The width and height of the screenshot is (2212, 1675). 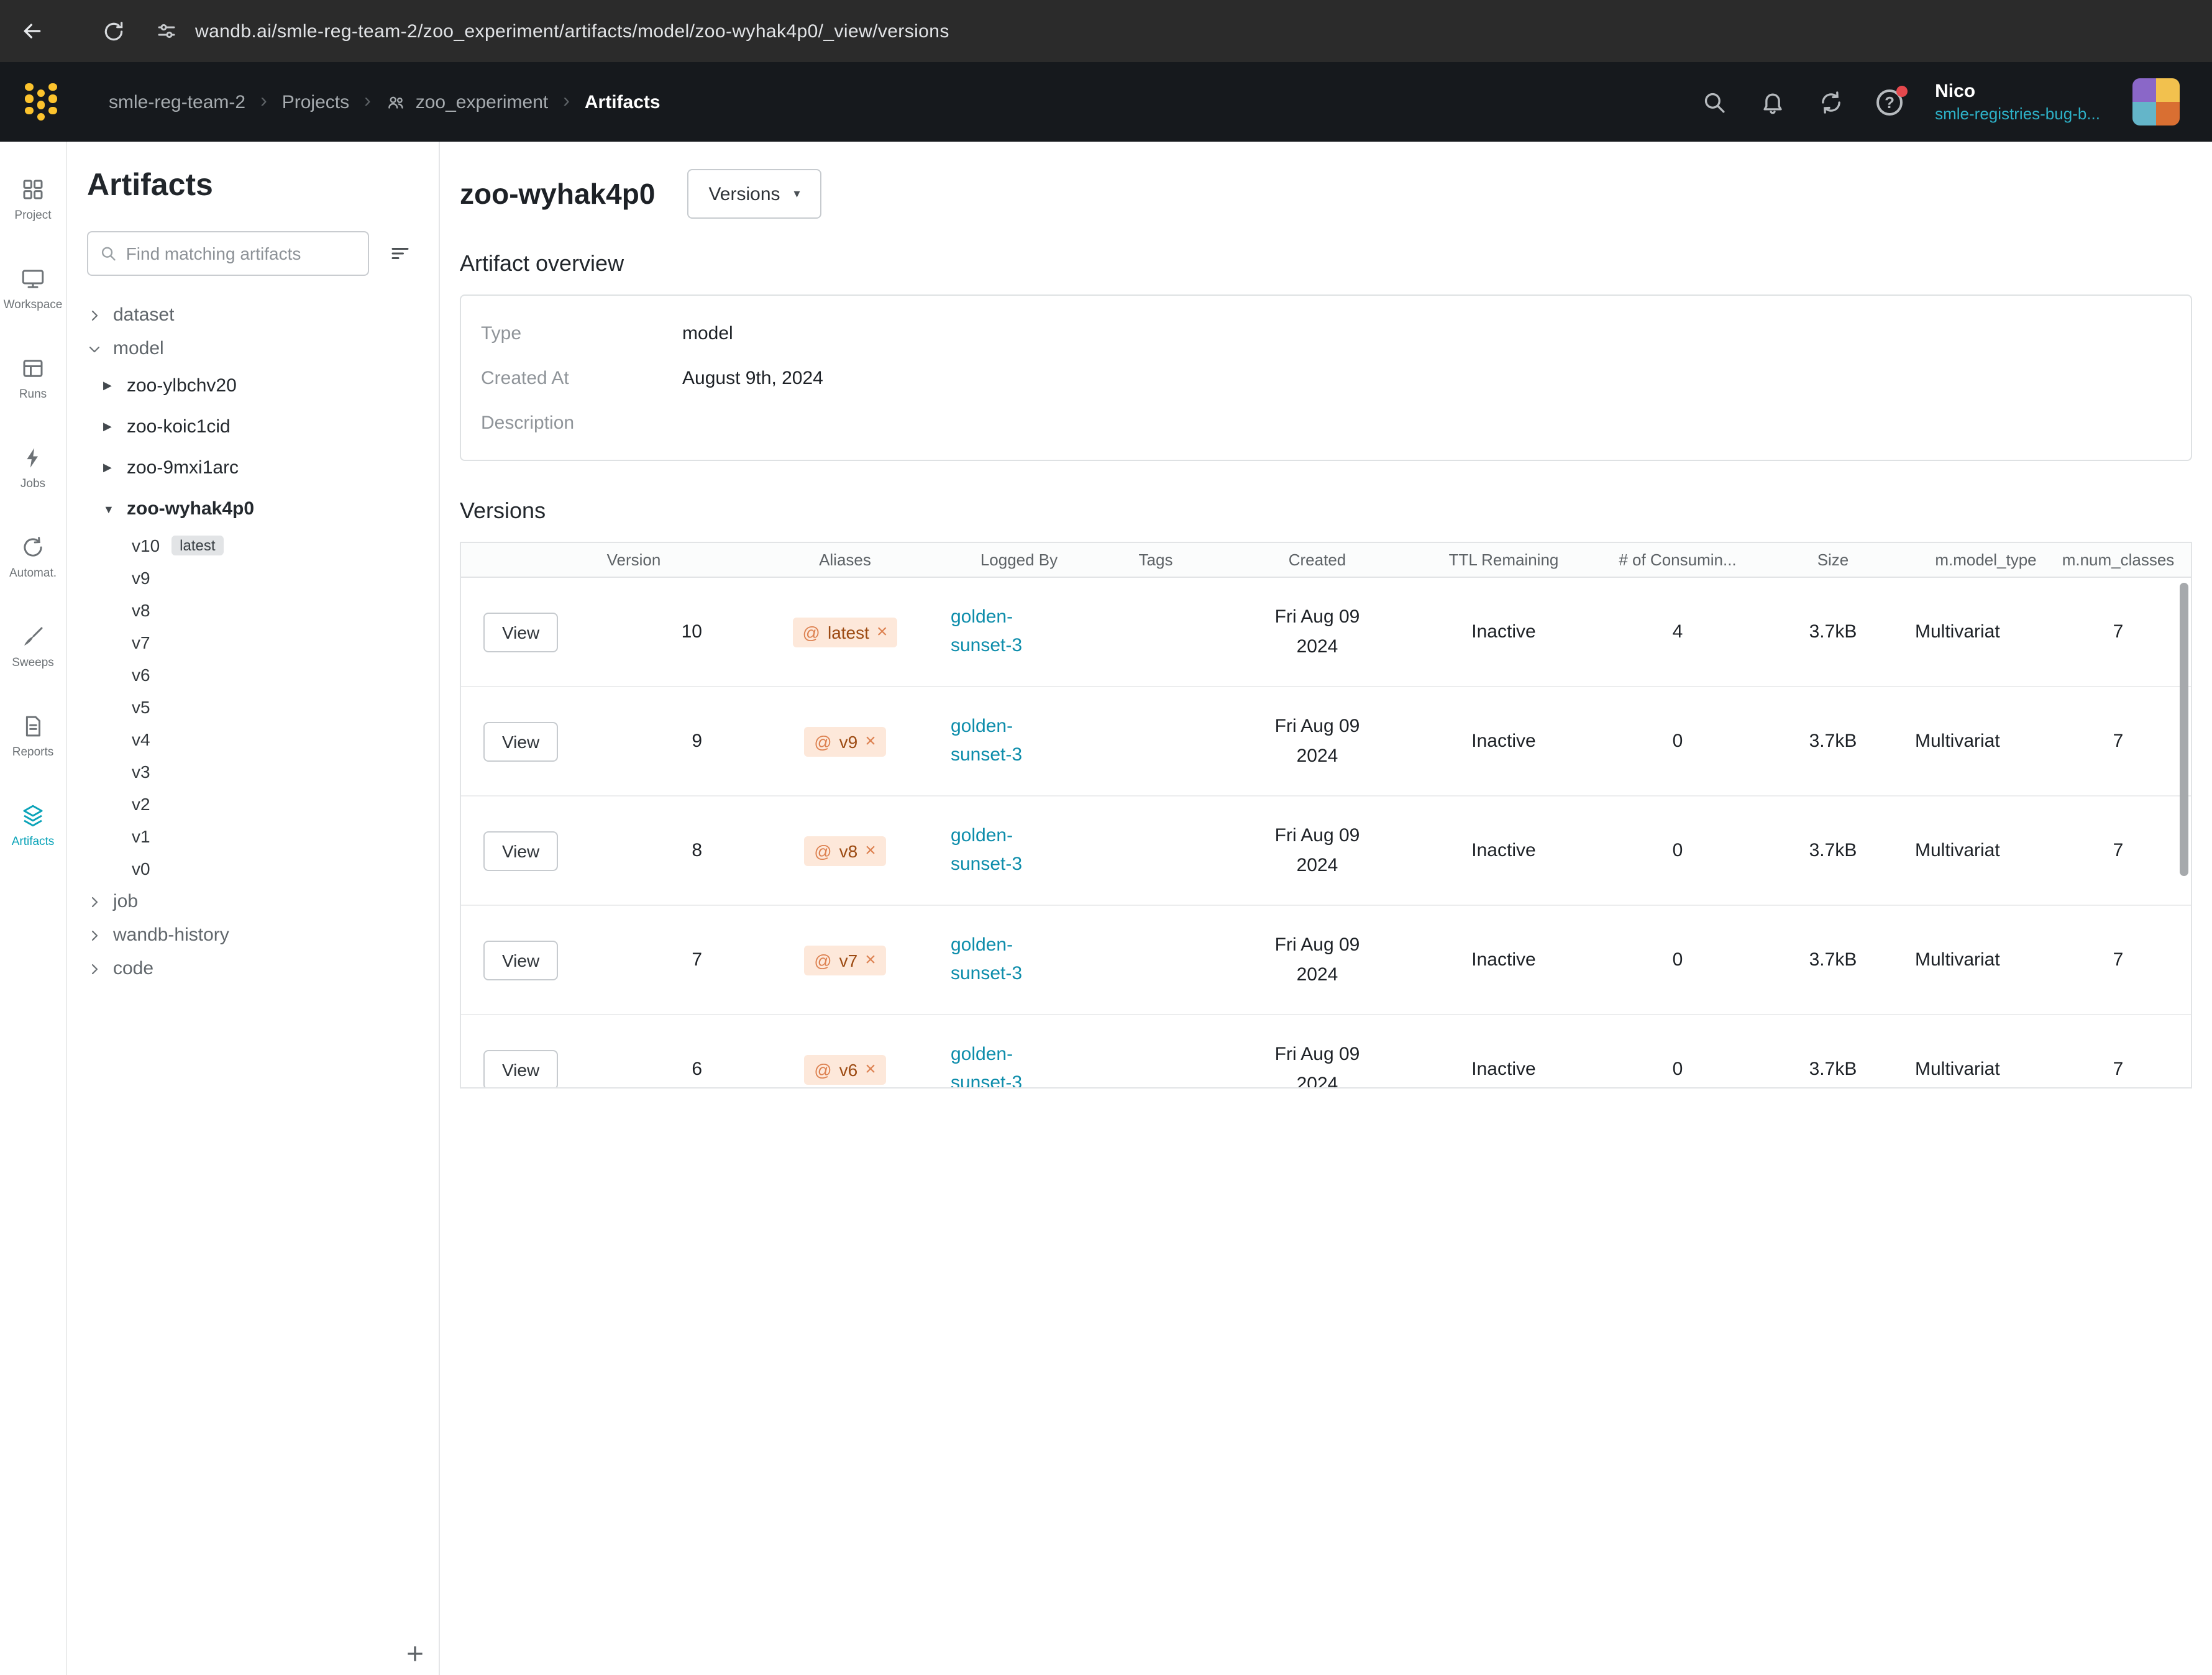 What do you see at coordinates (32, 31) in the screenshot?
I see `back-icon` at bounding box center [32, 31].